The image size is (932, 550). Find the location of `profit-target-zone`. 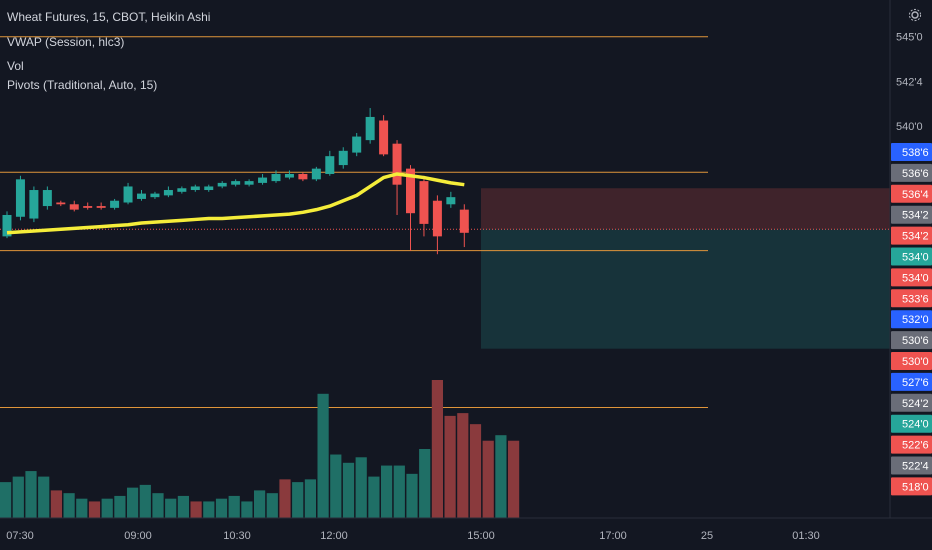

profit-target-zone is located at coordinates (685, 289).